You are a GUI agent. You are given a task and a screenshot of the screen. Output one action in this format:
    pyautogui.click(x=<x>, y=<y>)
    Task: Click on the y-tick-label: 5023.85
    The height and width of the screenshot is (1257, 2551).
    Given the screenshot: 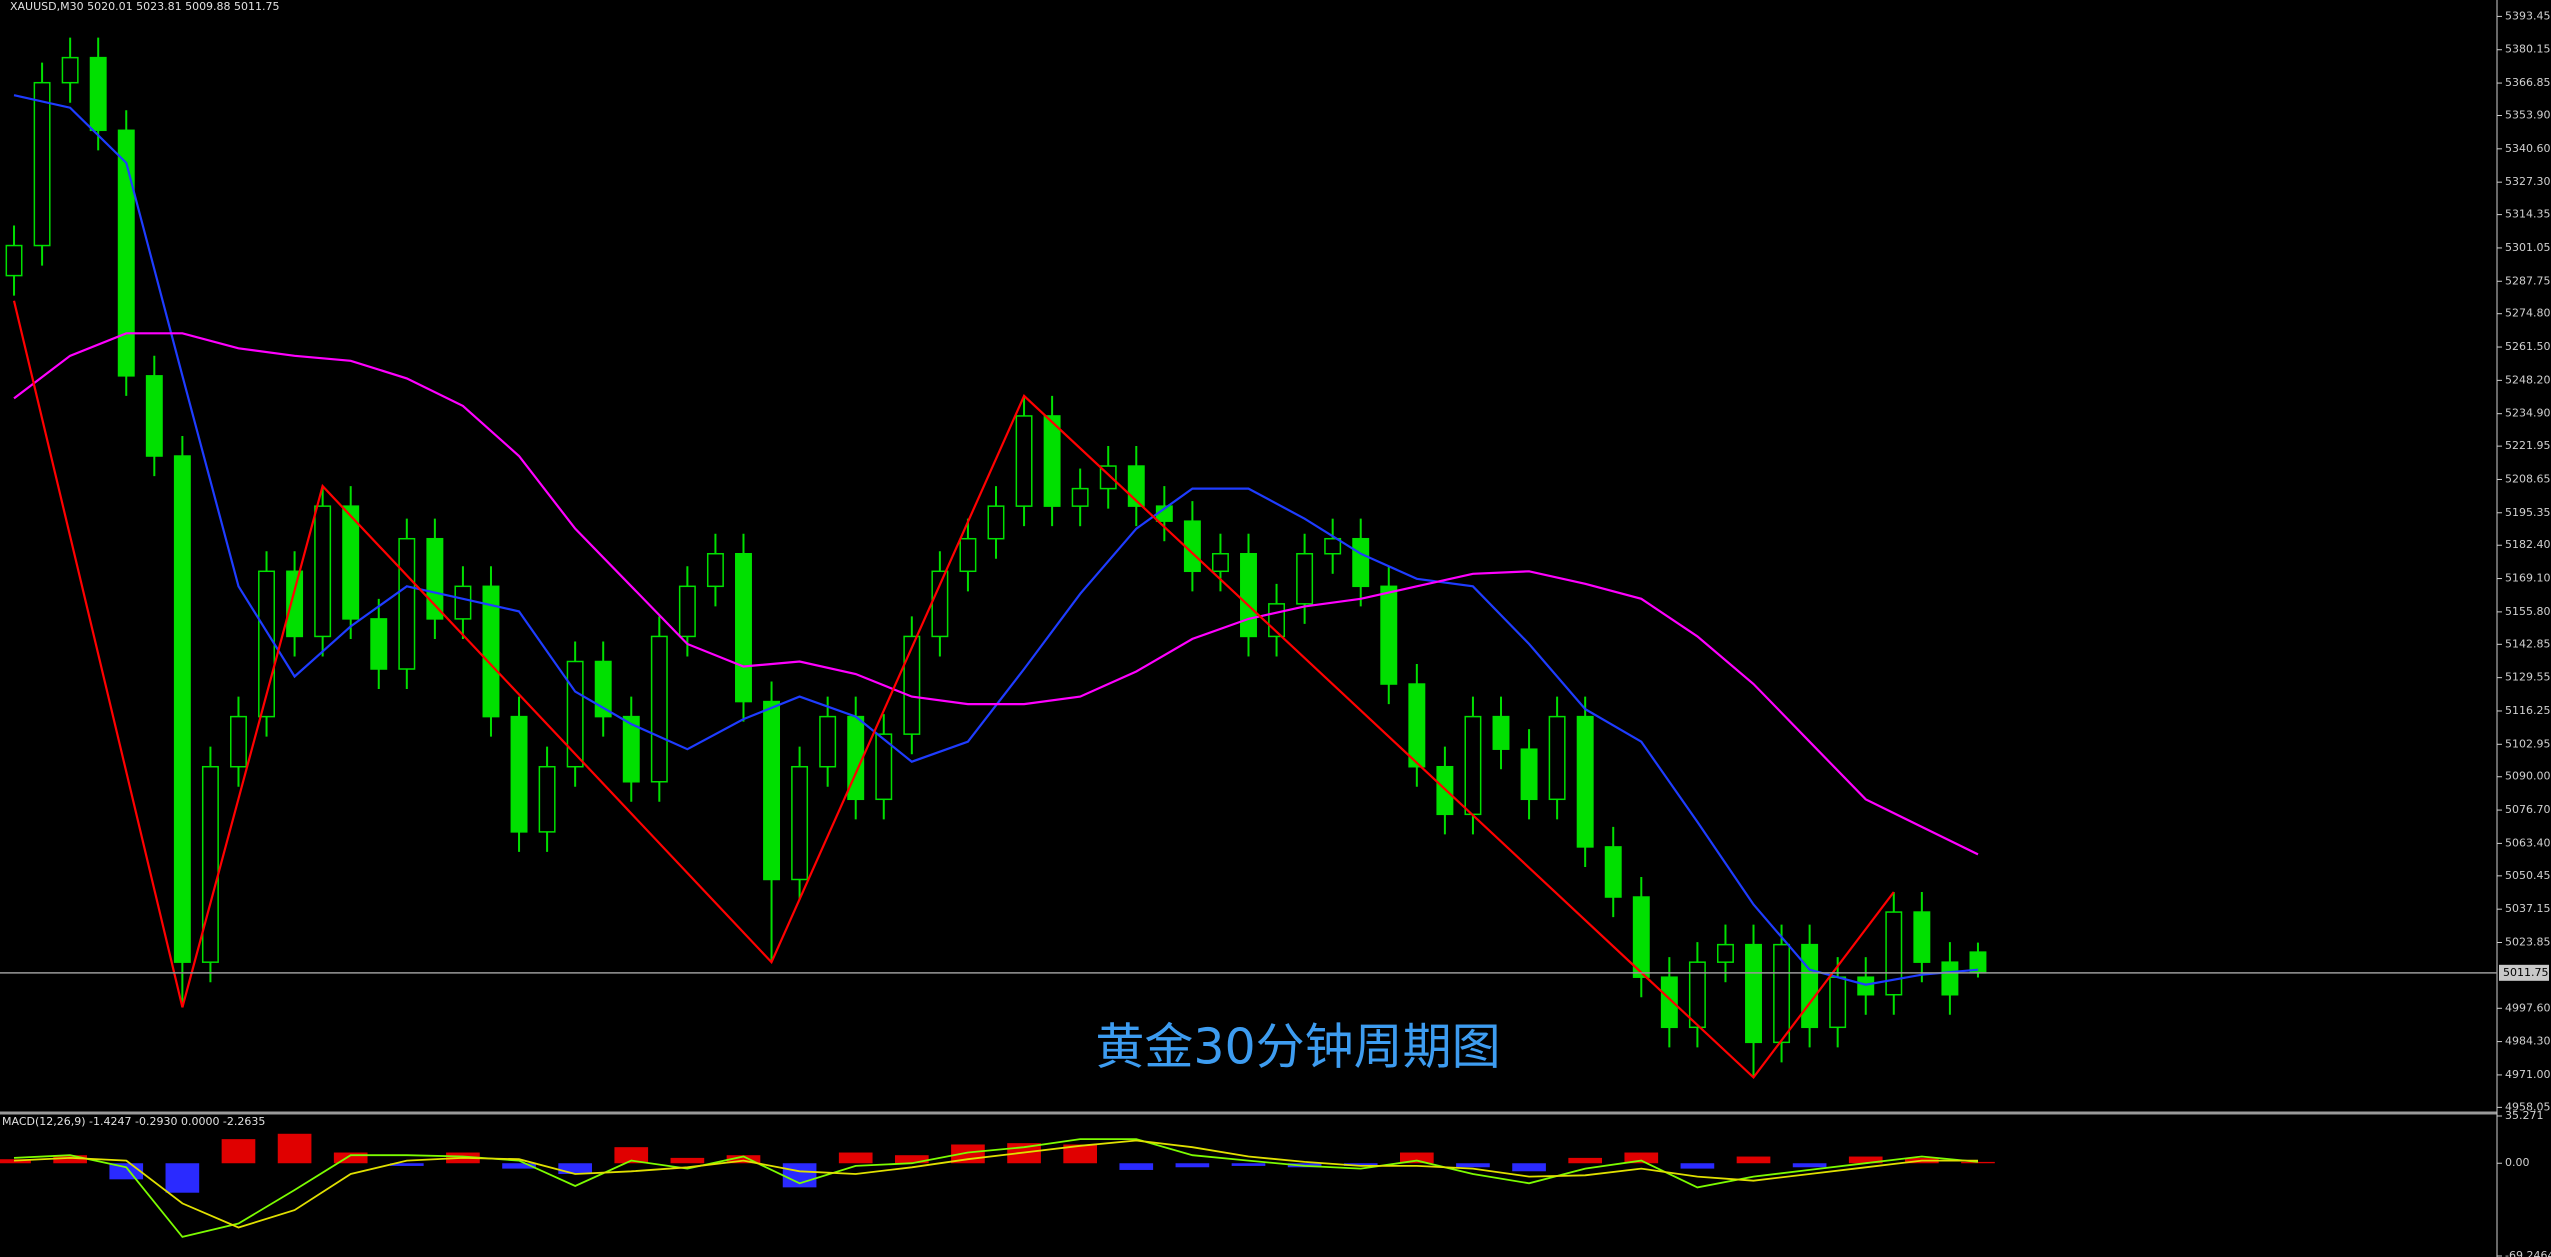 What is the action you would take?
    pyautogui.click(x=2528, y=941)
    